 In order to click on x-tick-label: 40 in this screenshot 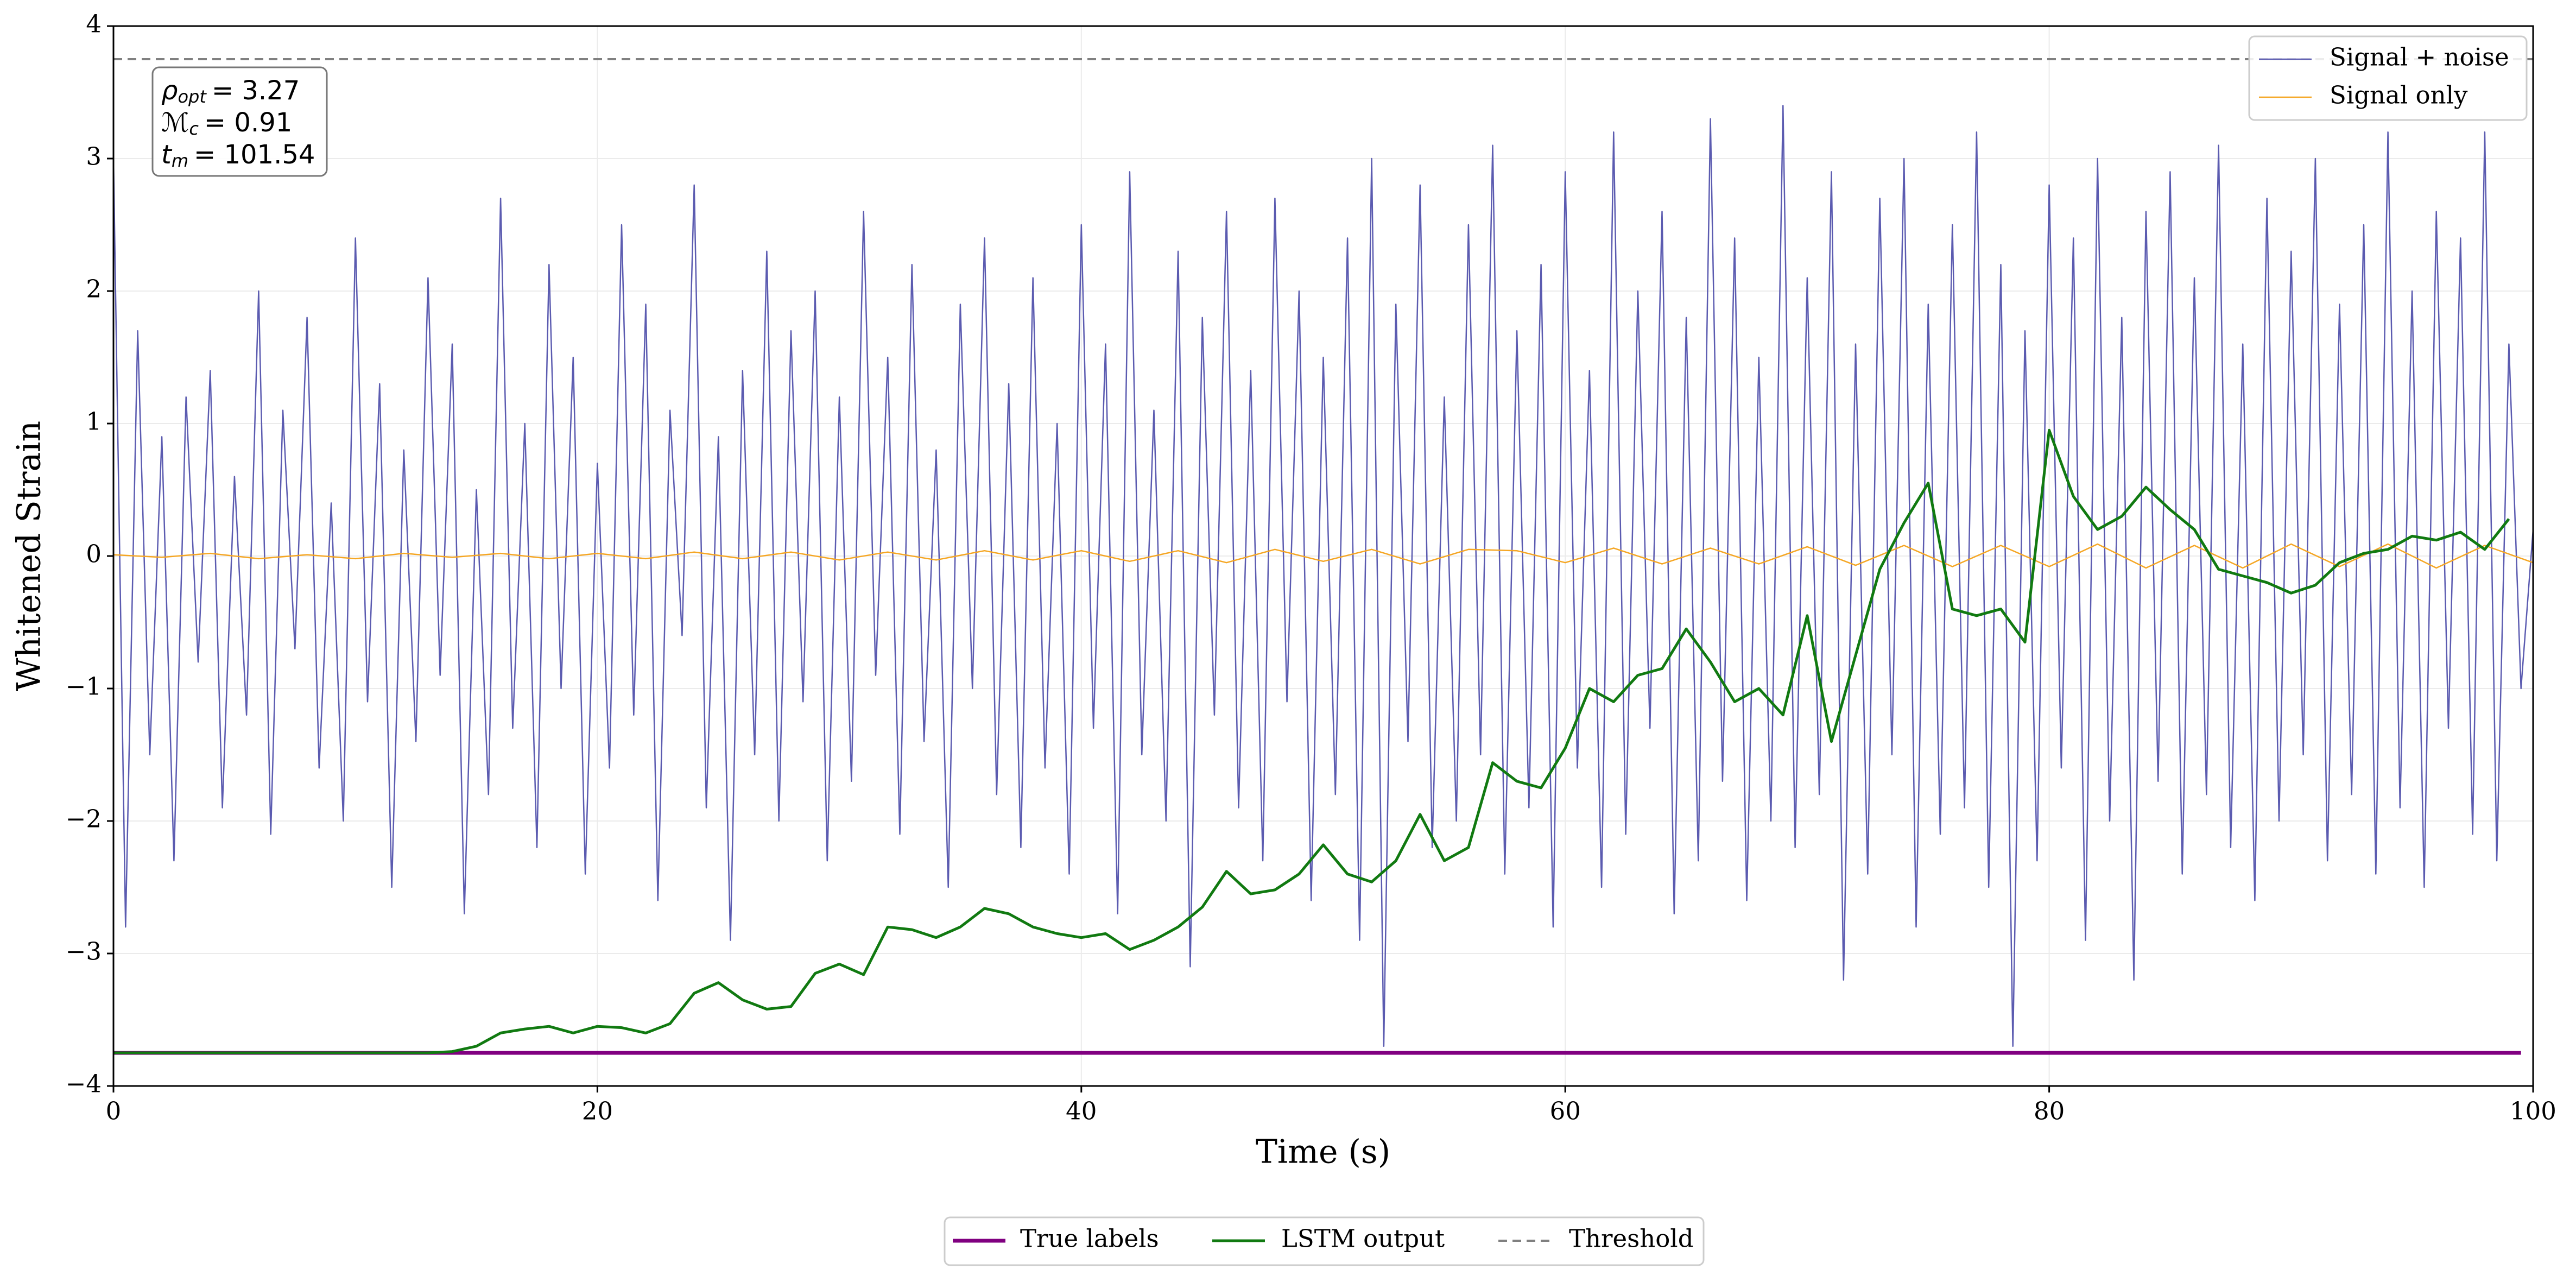, I will do `click(1081, 1111)`.